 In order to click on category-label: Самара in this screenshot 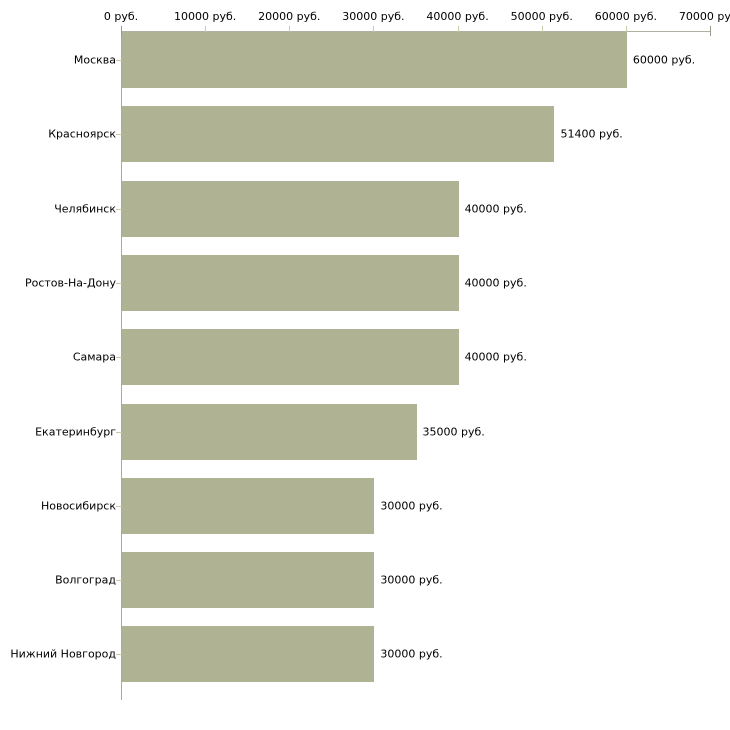, I will do `click(94, 357)`.